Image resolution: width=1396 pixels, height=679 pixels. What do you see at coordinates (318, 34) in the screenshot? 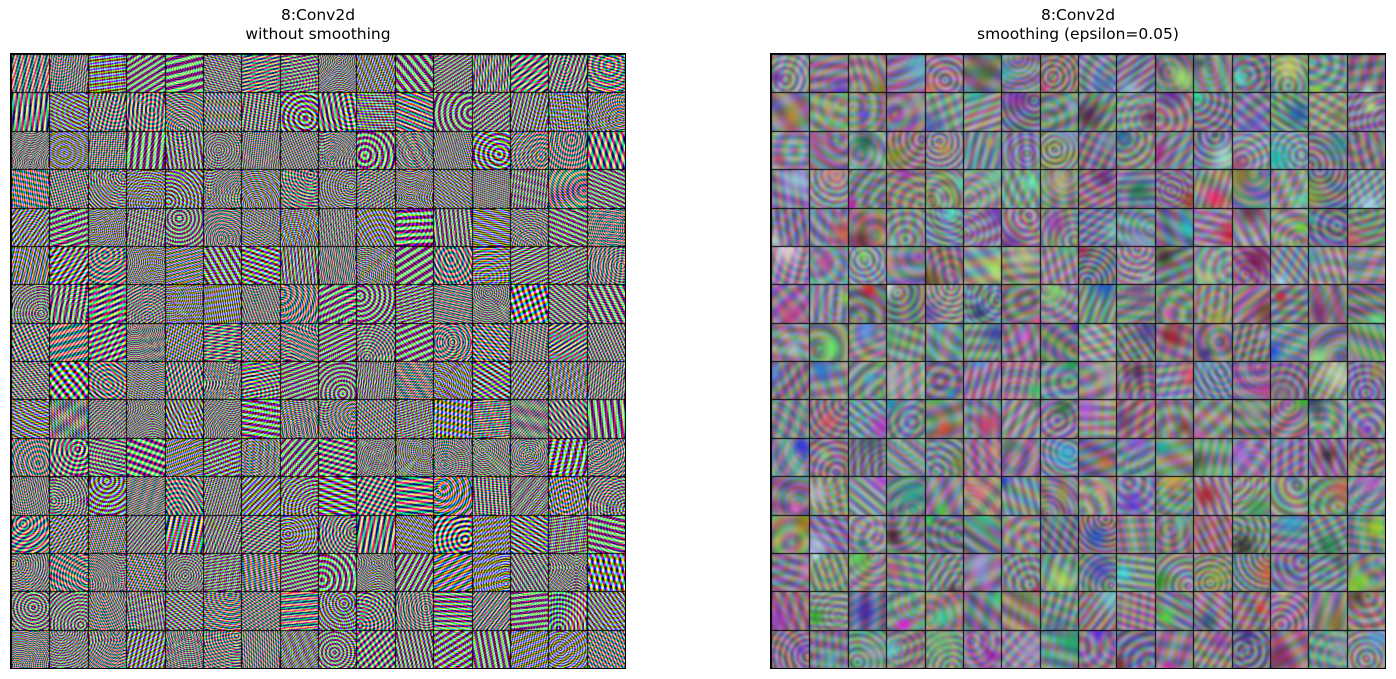
I see `panel-title-line2: without smoothing` at bounding box center [318, 34].